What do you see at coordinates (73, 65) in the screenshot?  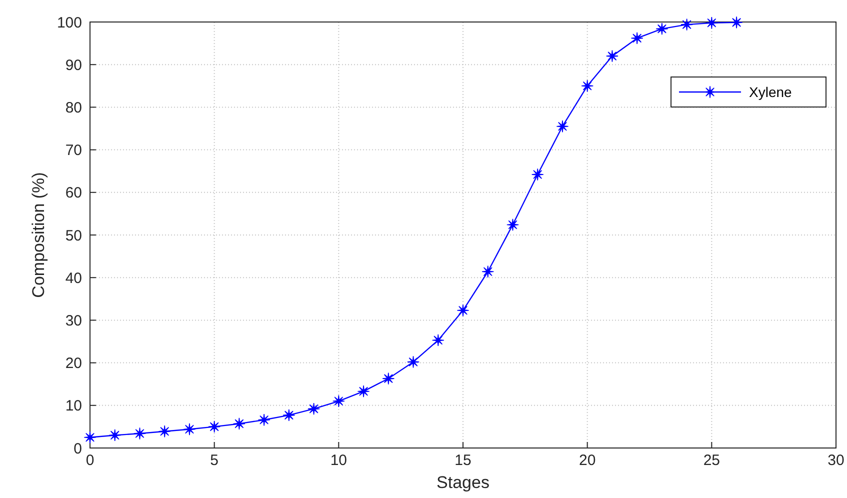 I see `y-tick-label: 90` at bounding box center [73, 65].